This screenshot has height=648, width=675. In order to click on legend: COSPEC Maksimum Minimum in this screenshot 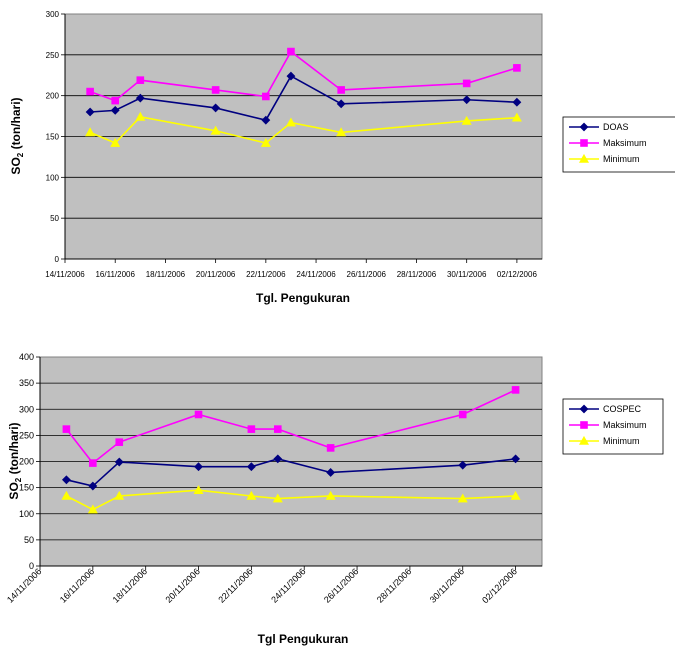, I will do `click(613, 426)`.